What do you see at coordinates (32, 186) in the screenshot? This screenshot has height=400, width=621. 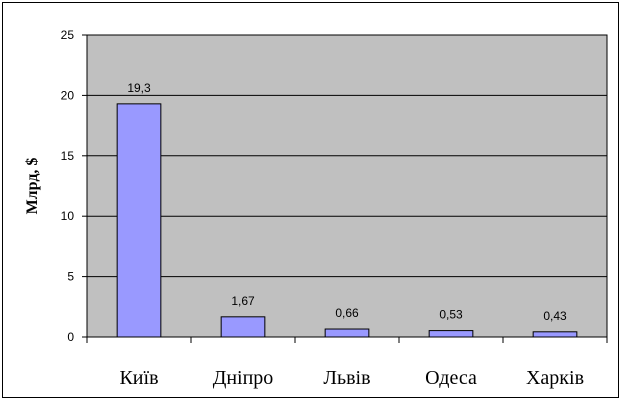 I see `y-axis-title: Млрд, $` at bounding box center [32, 186].